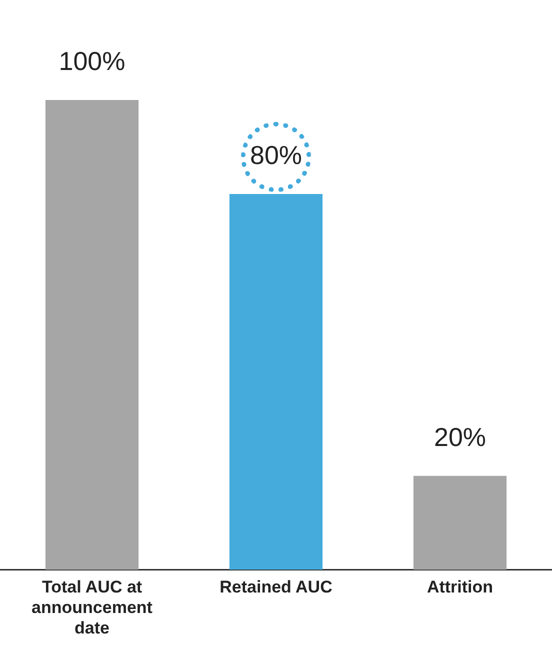  What do you see at coordinates (276, 587) in the screenshot?
I see `x-tick-label: Retained AUC` at bounding box center [276, 587].